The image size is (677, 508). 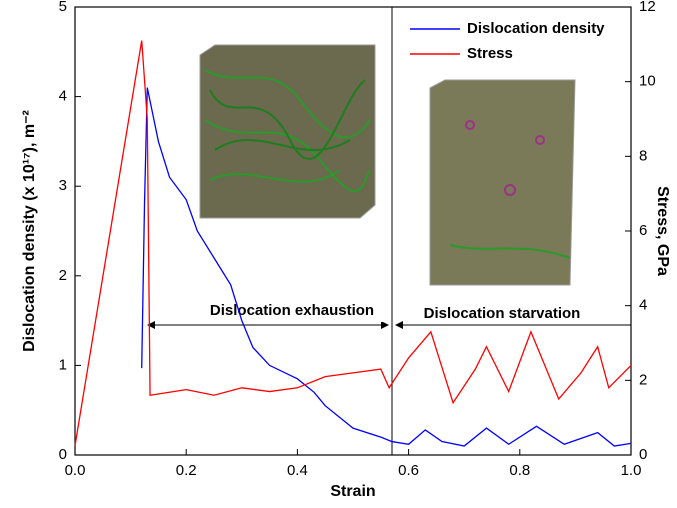 I want to click on x-tick-label: 0.2, so click(x=186, y=470).